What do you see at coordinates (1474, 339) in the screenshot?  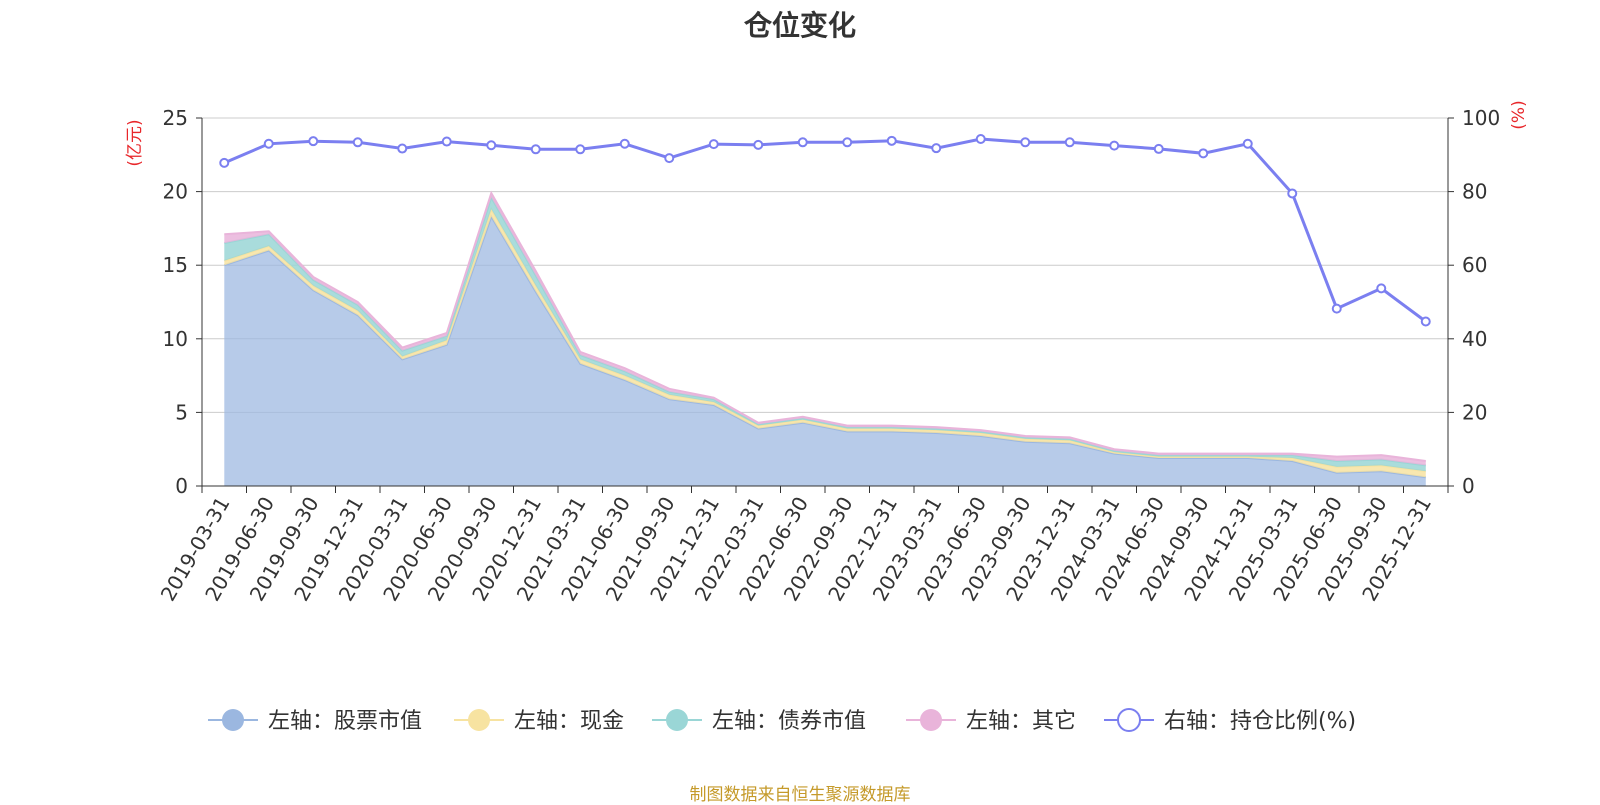 I see `right-tick-label-2: 40` at bounding box center [1474, 339].